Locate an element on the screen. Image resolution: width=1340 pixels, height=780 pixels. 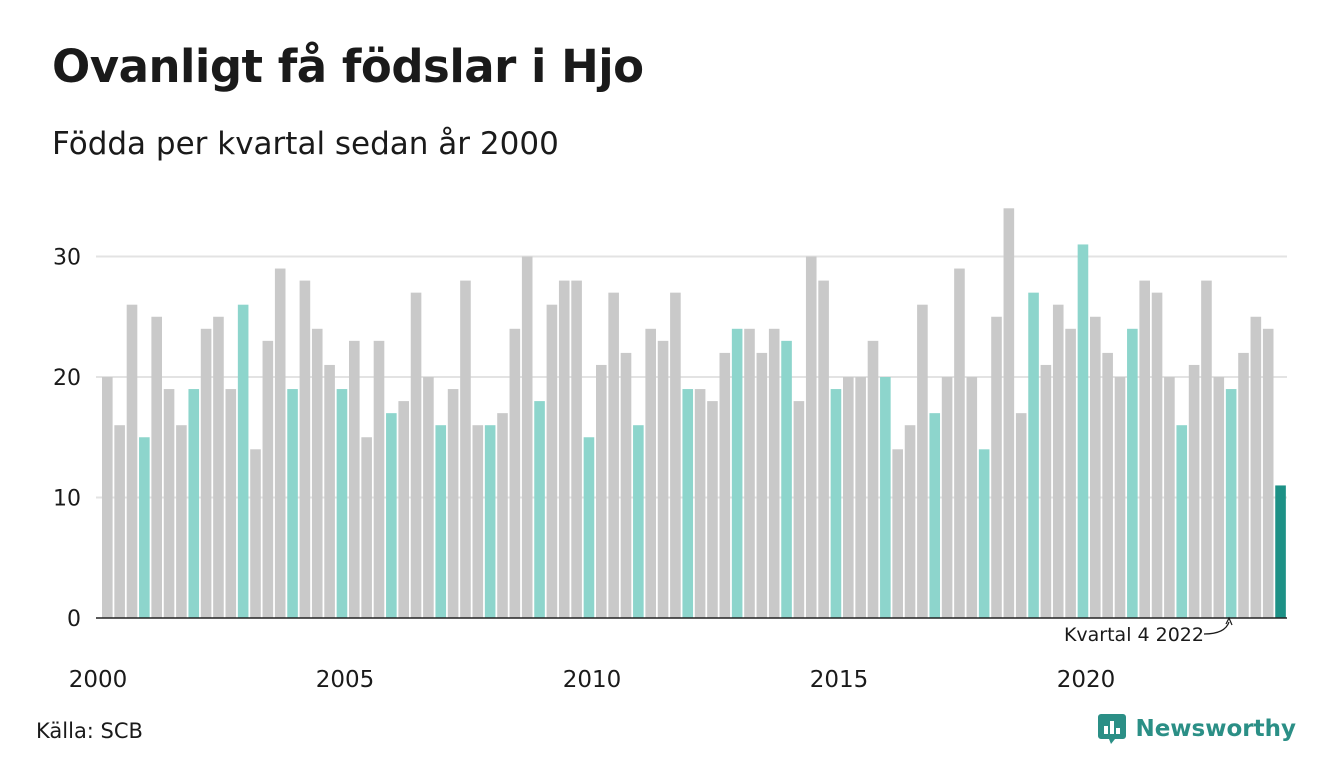
source-label: Källa: SCB is located at coordinates (89, 731).